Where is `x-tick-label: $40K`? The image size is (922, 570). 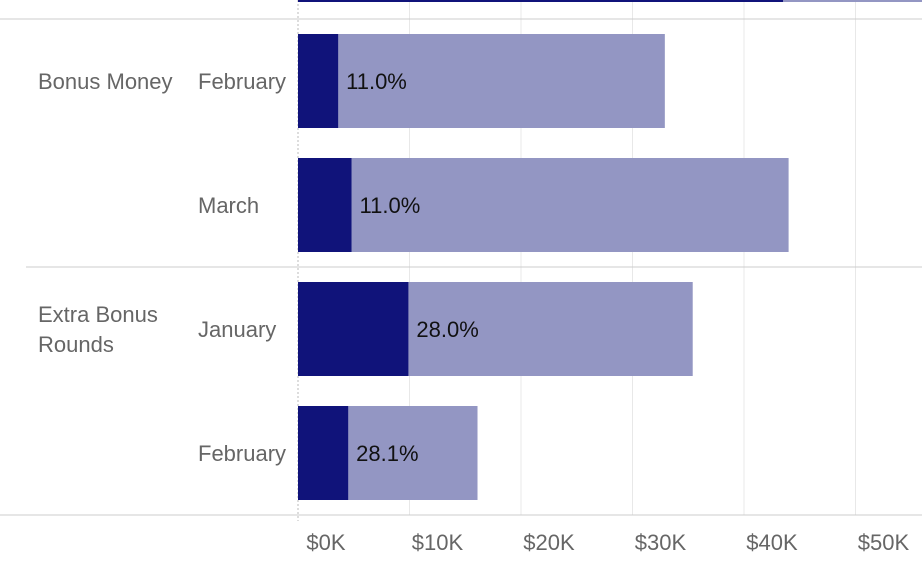 x-tick-label: $40K is located at coordinates (772, 542).